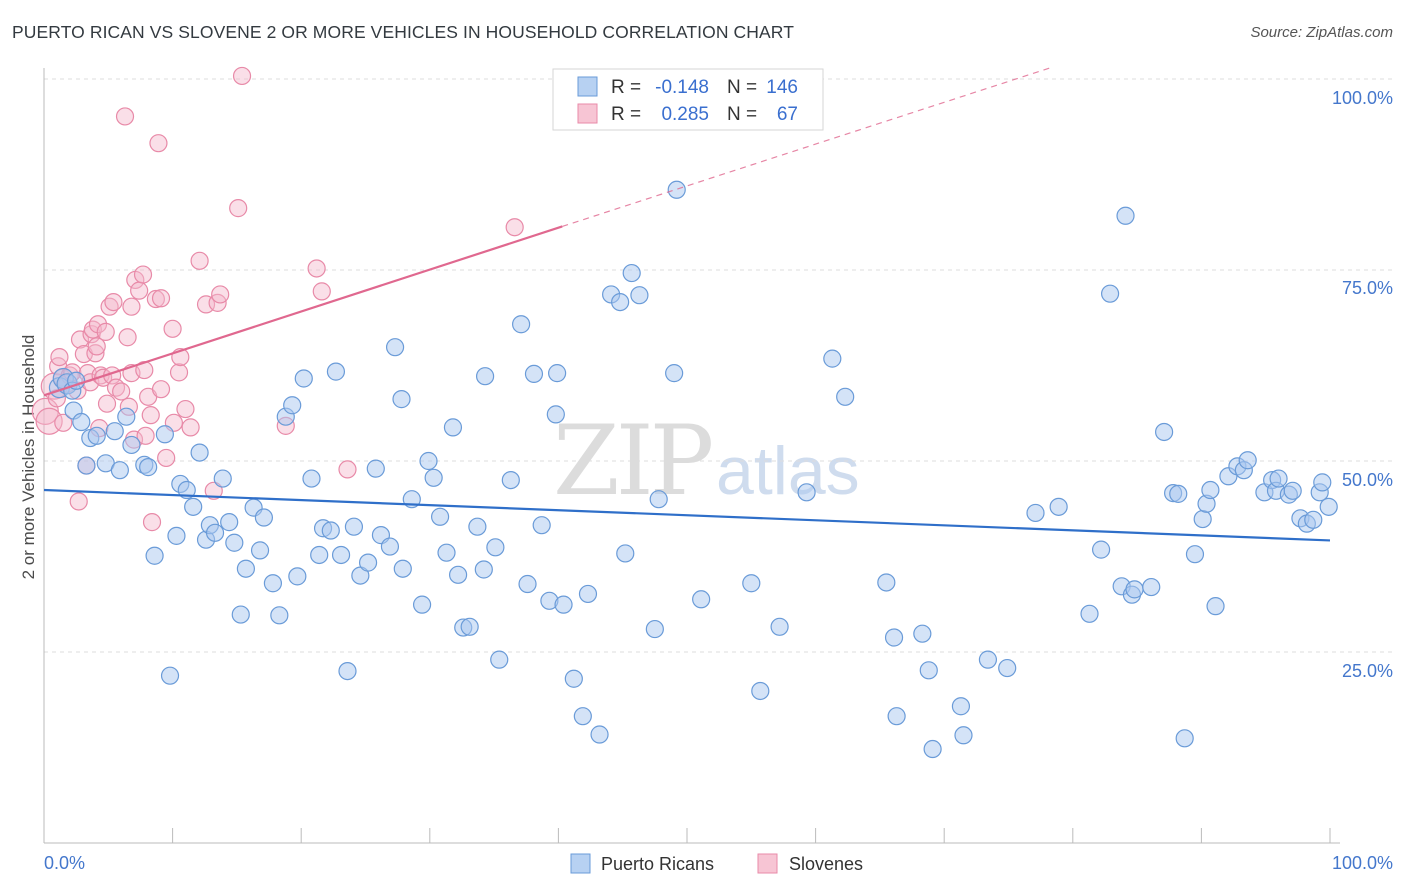 The image size is (1406, 892). What do you see at coordinates (742, 114) in the screenshot?
I see `legend-n-label-2: N =` at bounding box center [742, 114].